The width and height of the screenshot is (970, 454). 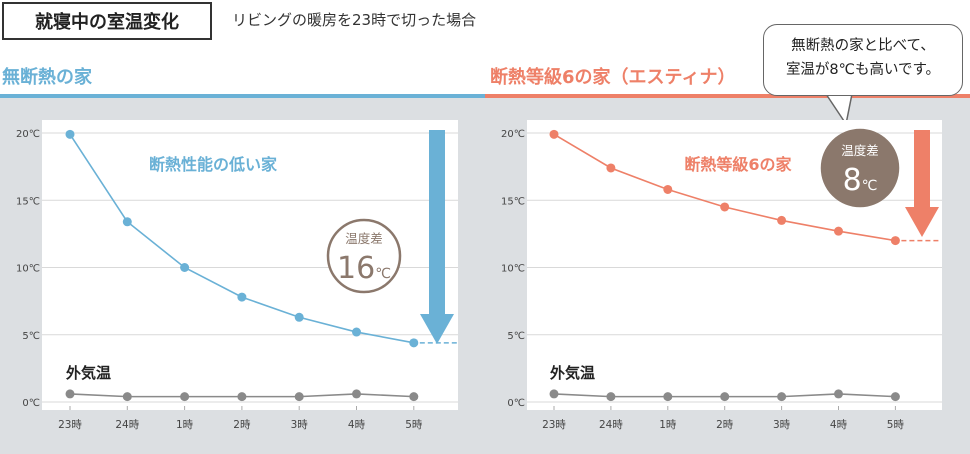 I want to click on x-tick-label-1-3: 2時, so click(x=725, y=425).